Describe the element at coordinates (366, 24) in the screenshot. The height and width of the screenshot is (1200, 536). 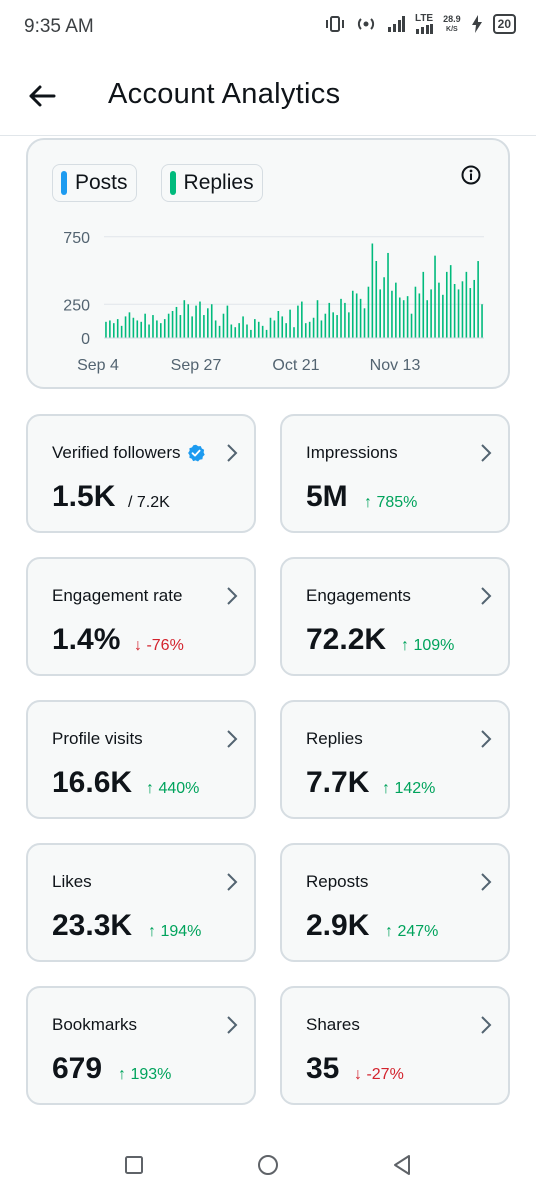
I see `hotspot-icon` at that location.